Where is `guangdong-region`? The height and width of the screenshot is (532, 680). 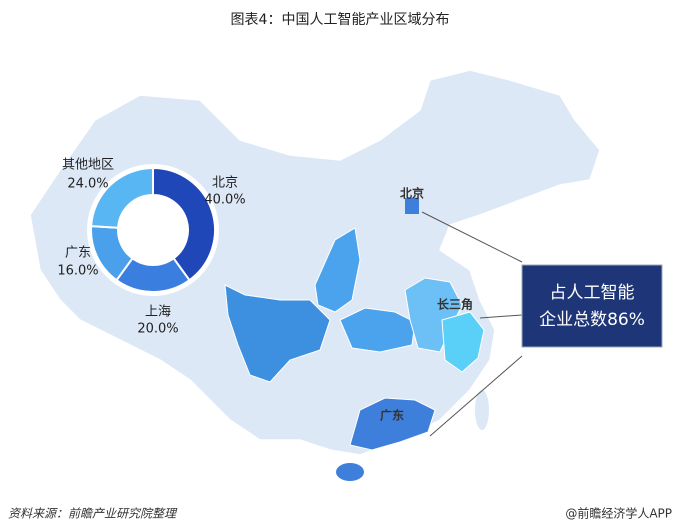
guangdong-region is located at coordinates (392, 424).